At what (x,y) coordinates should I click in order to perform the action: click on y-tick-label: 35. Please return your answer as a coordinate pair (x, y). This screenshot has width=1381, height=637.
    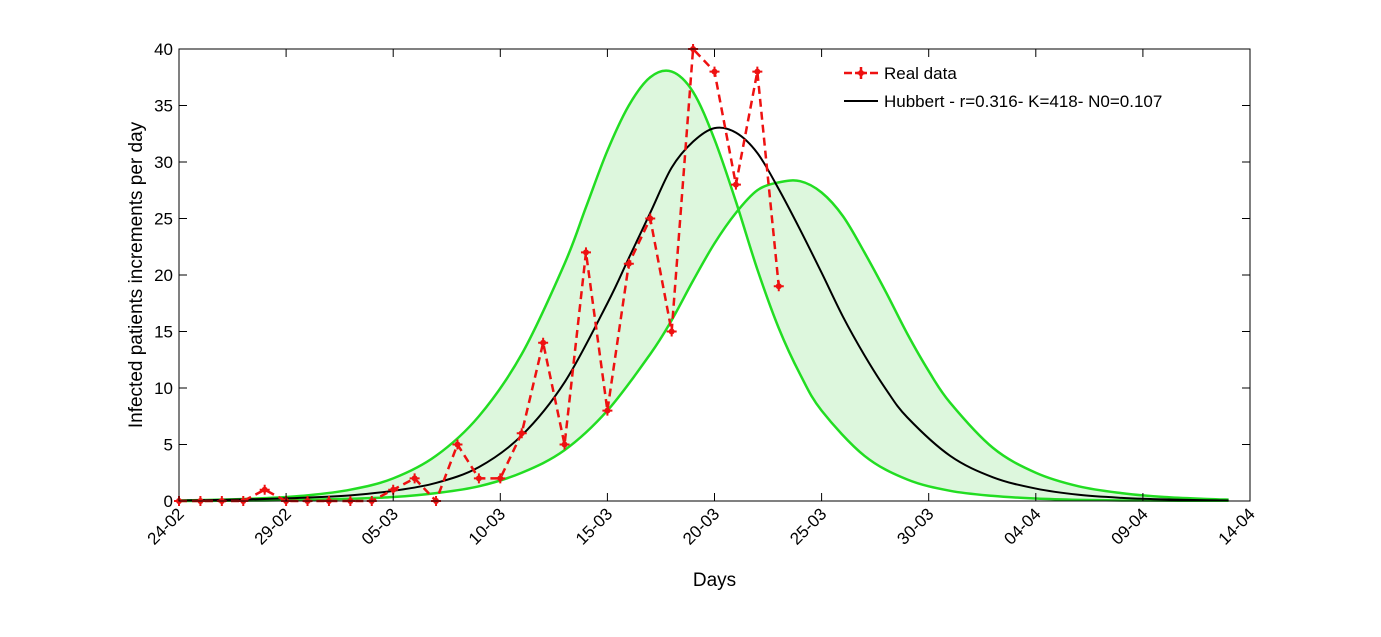
    Looking at the image, I should click on (163, 106).